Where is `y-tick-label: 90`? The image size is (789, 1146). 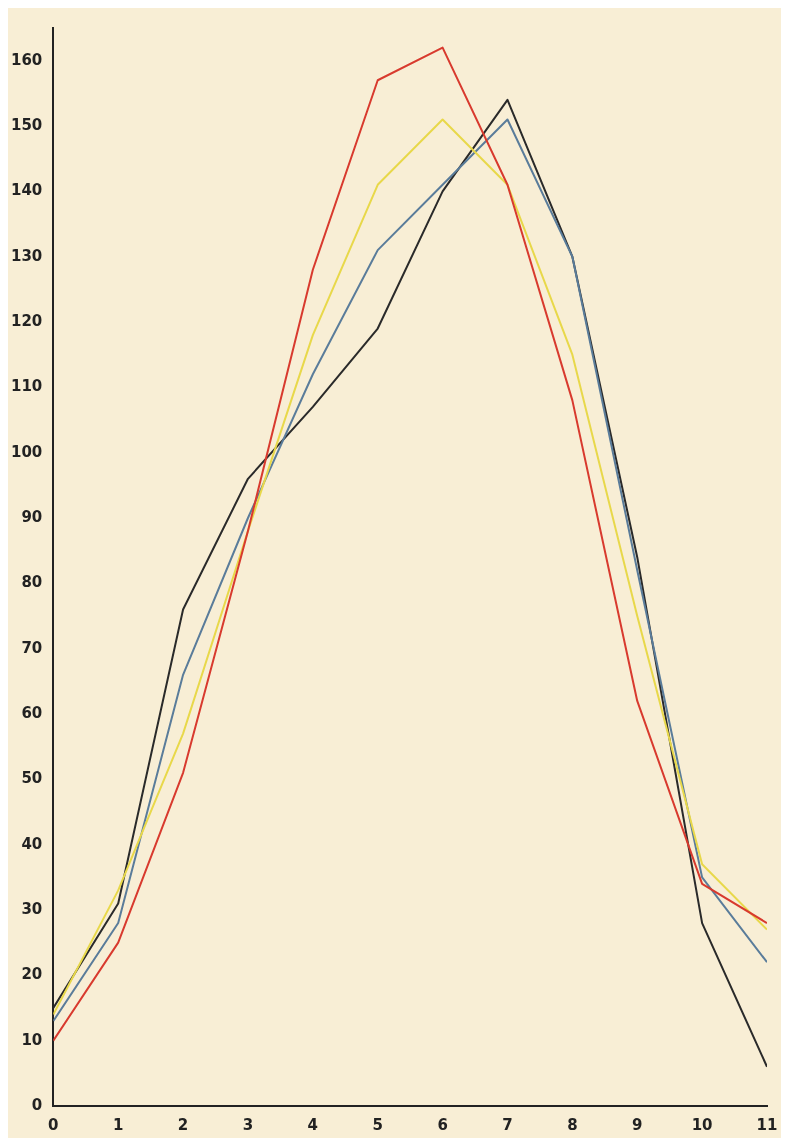
y-tick-label: 90 is located at coordinates (32, 516).